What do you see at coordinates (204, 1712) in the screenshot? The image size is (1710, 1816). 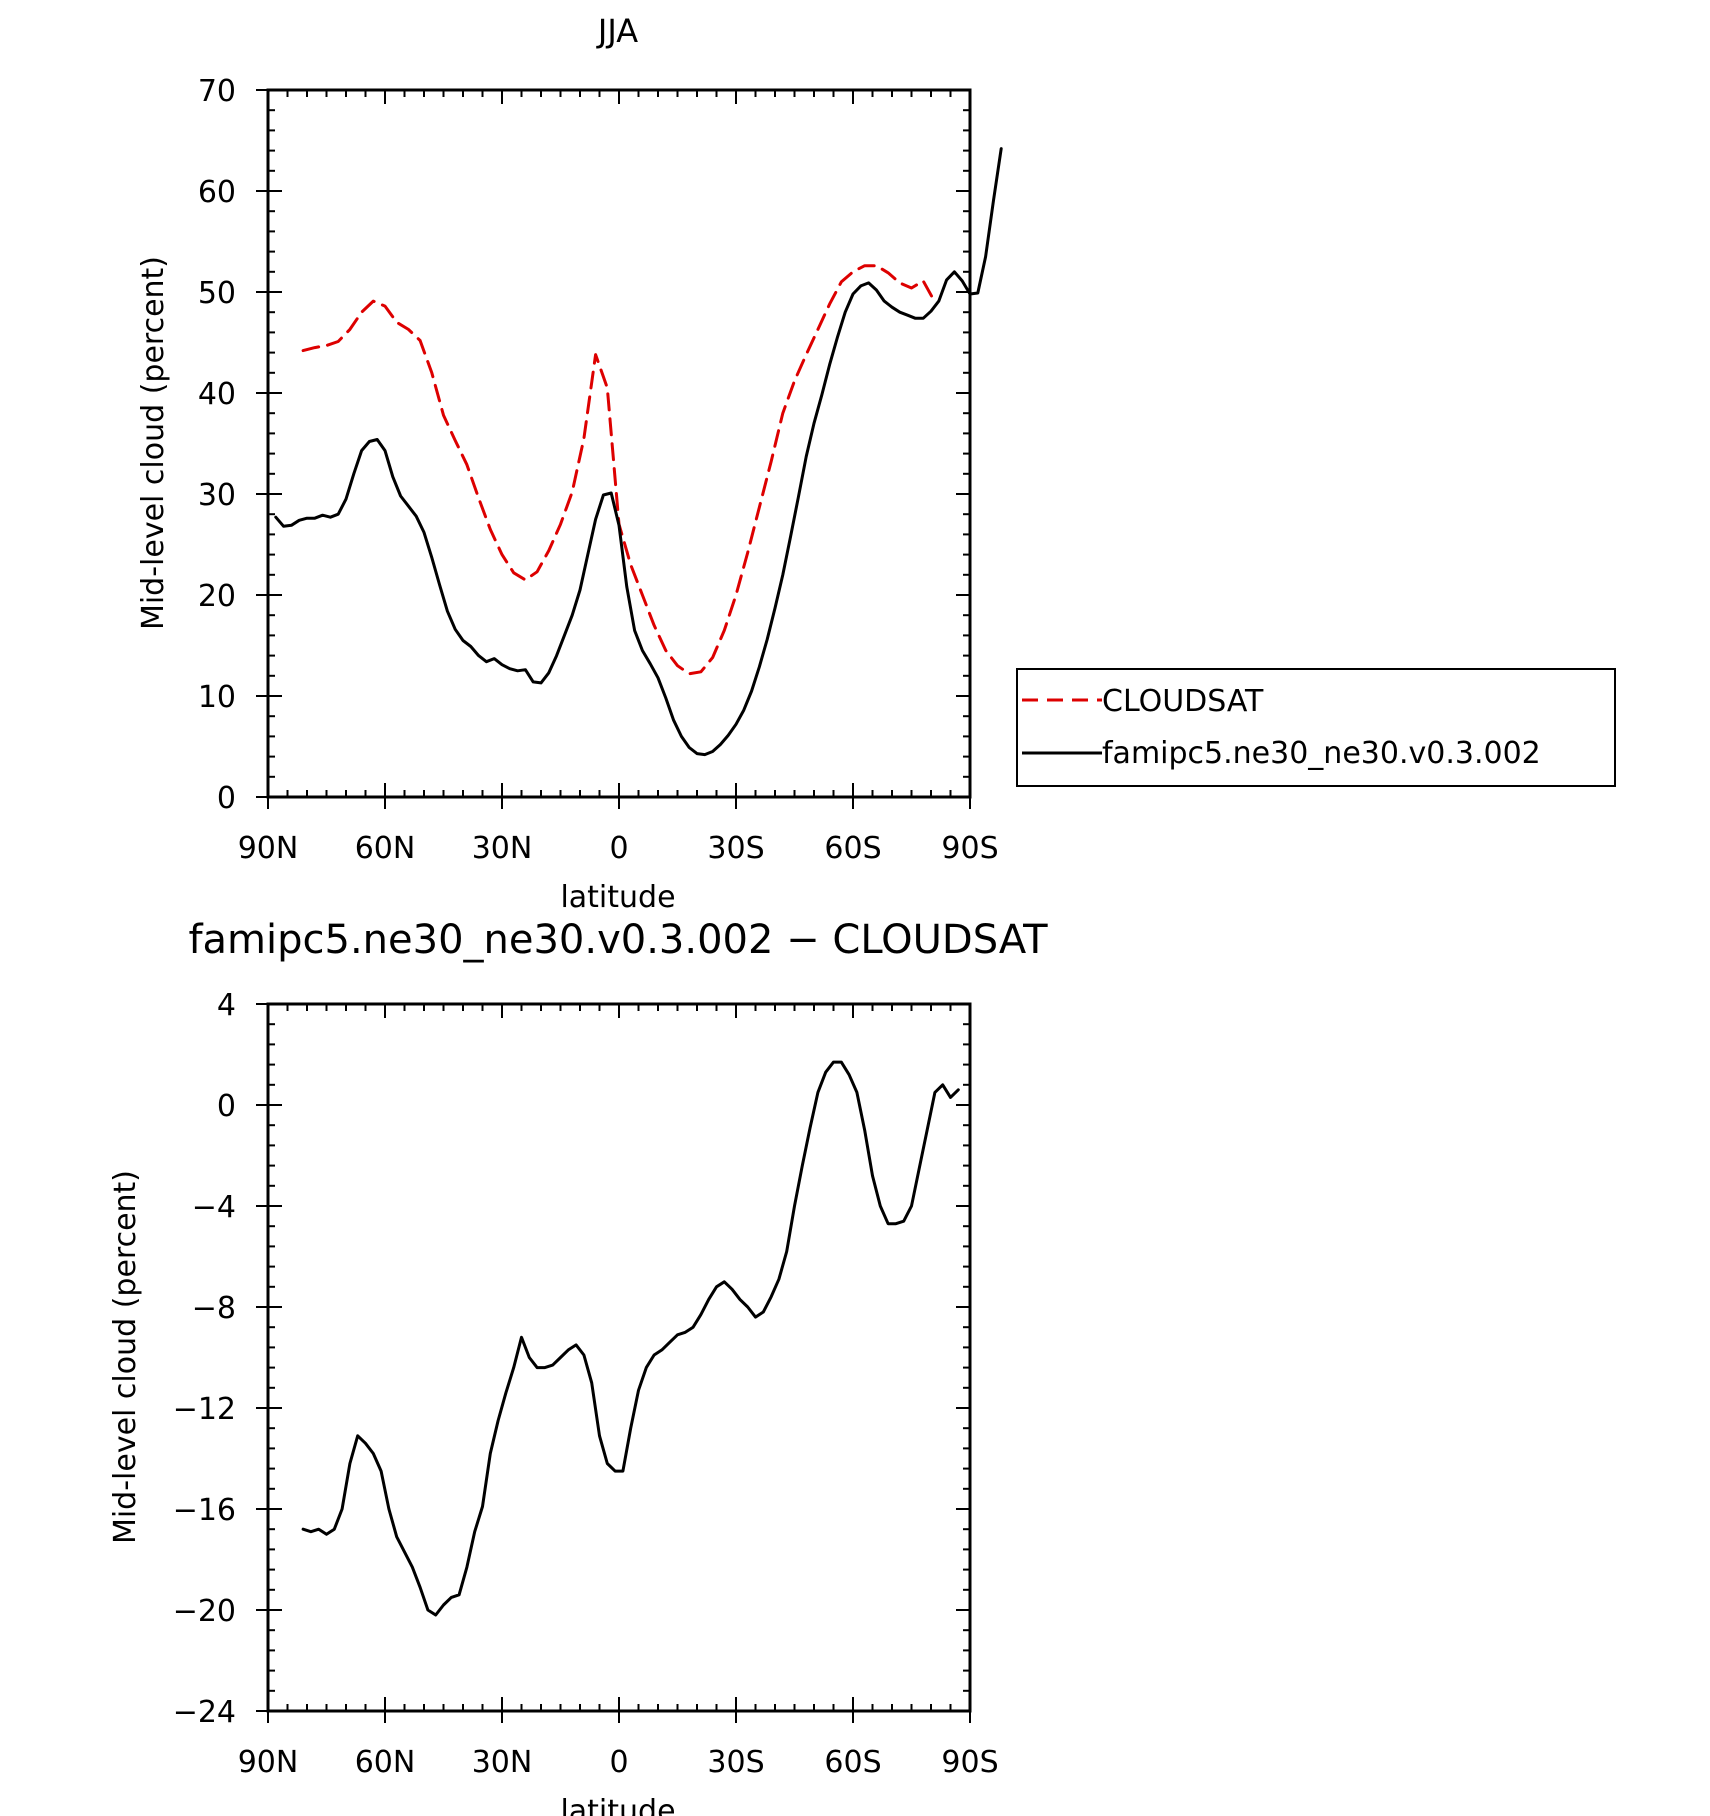 I see `y-tick-label: −24` at bounding box center [204, 1712].